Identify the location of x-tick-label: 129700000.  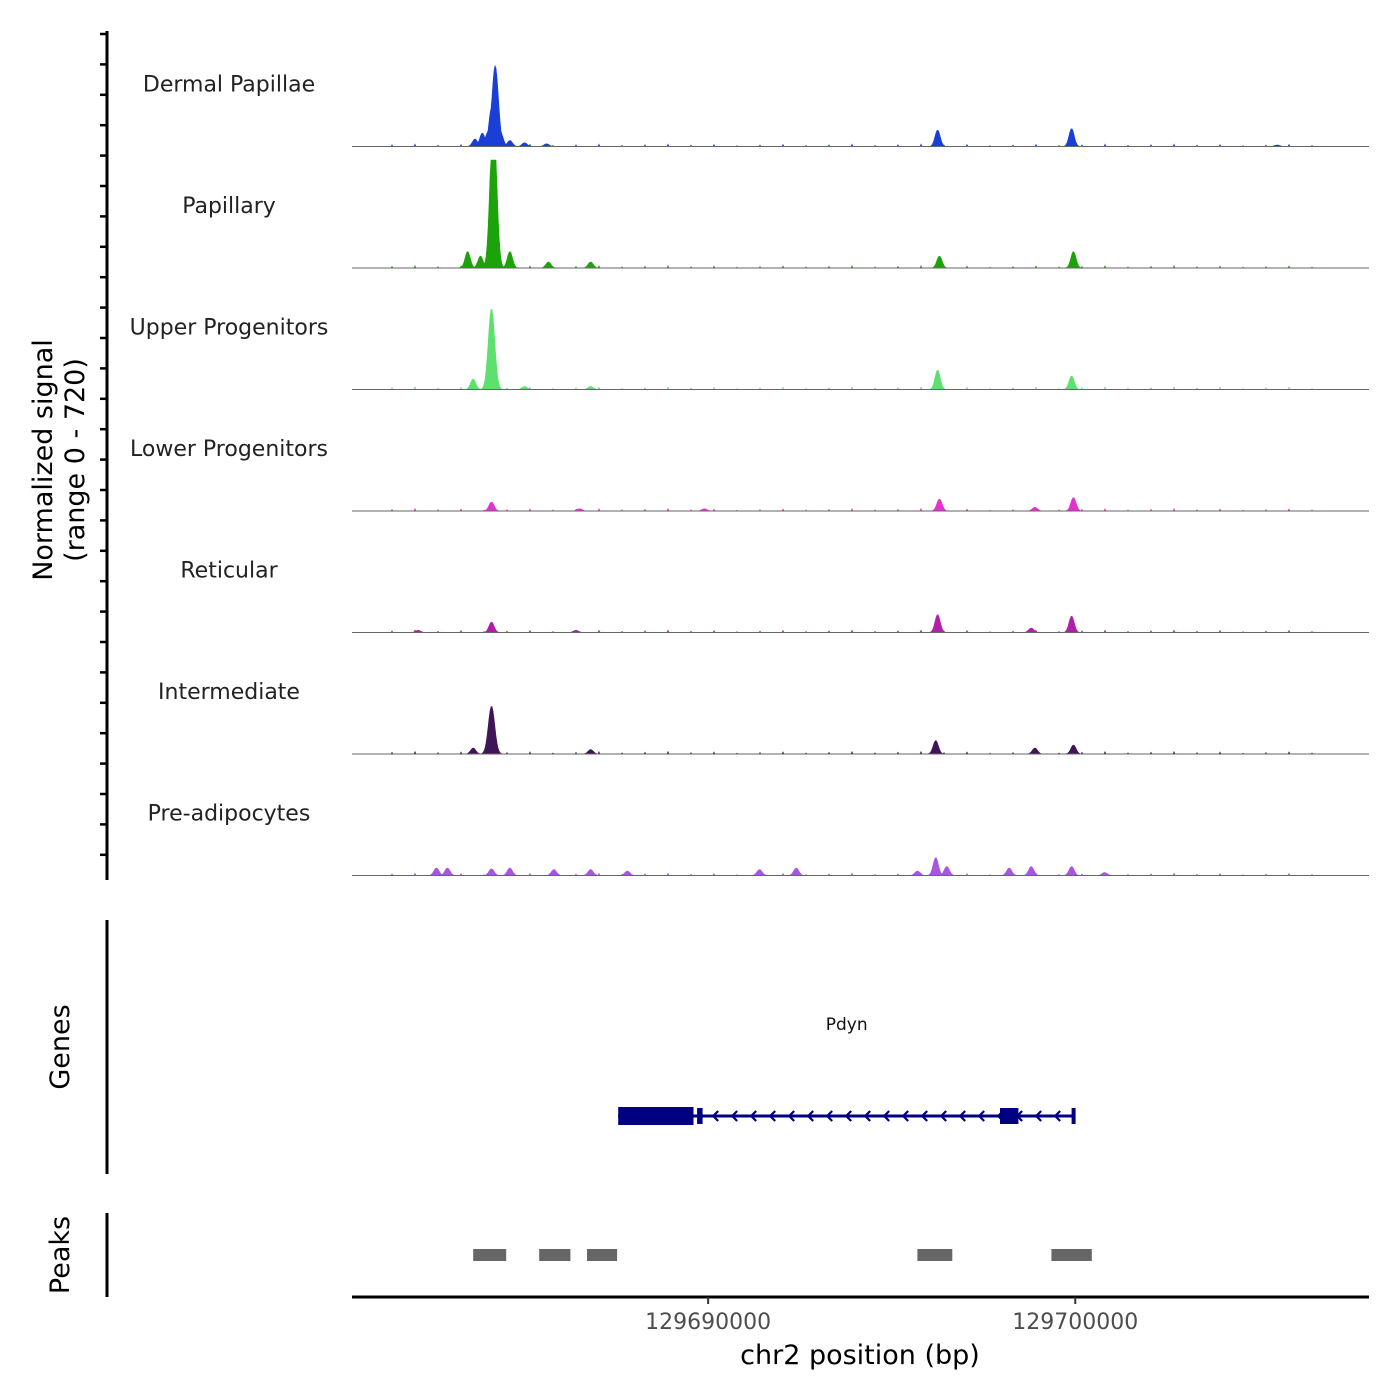
(1075, 1322).